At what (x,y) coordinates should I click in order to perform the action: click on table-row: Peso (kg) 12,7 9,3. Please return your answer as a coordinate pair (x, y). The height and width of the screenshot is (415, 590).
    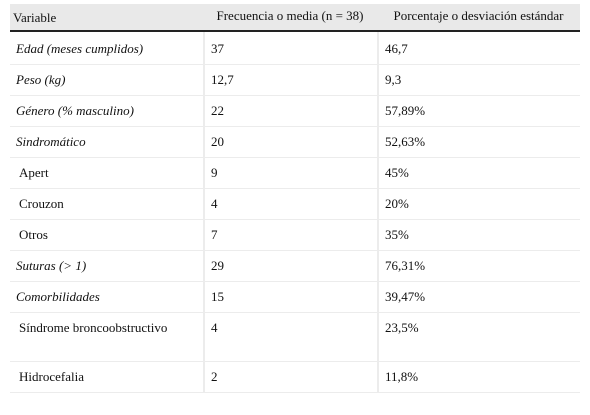
    Looking at the image, I should click on (295, 80).